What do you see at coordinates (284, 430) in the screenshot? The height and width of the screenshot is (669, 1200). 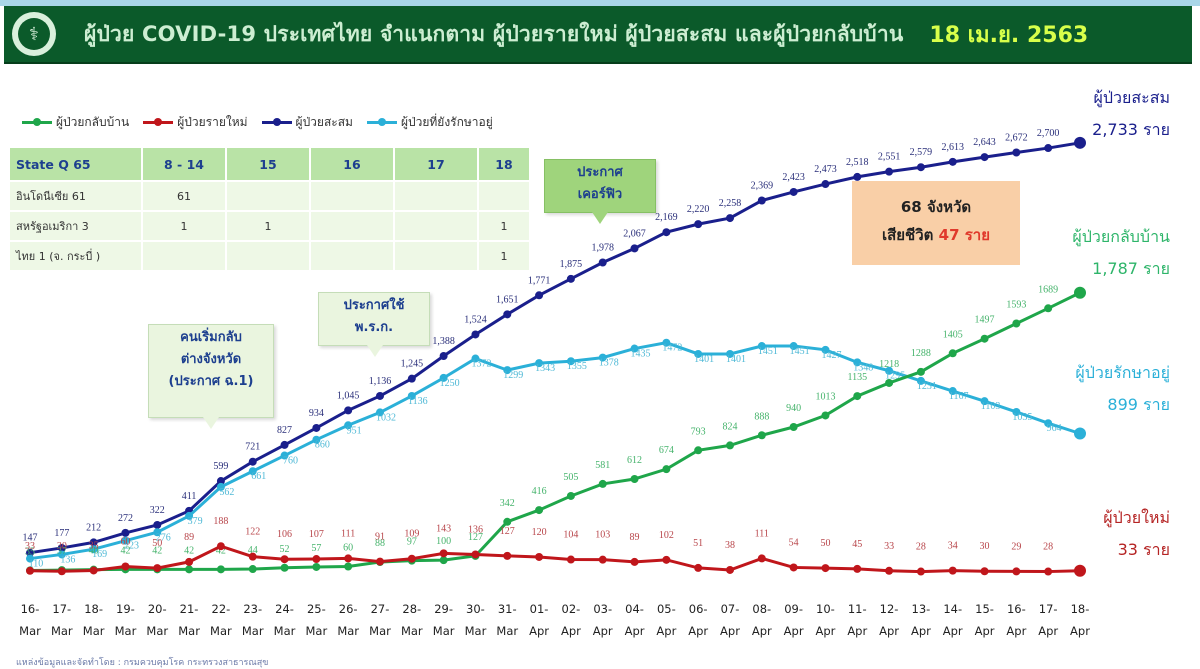 I see `data-label: 827` at bounding box center [284, 430].